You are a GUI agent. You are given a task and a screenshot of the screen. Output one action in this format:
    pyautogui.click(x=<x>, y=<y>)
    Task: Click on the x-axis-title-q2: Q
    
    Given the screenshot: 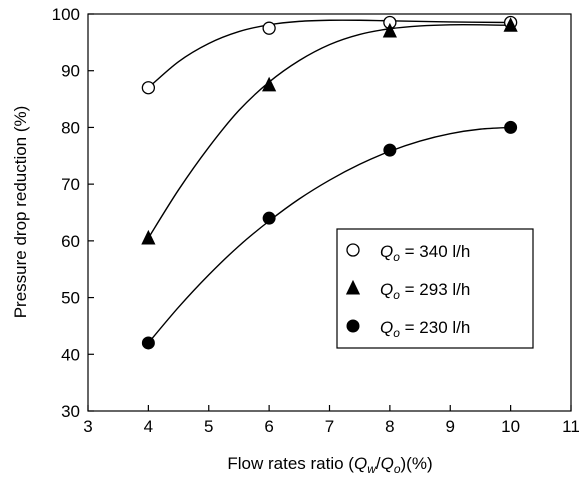 What is the action you would take?
    pyautogui.click(x=387, y=463)
    